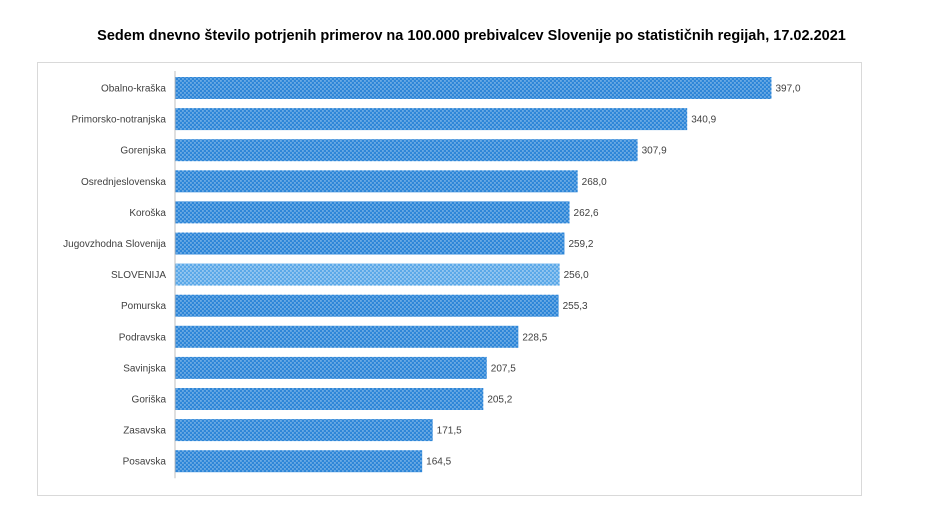  Describe the element at coordinates (114, 244) in the screenshot. I see `category-label-jugovzhodna-slovenija: Jugovzhodna Slovenija` at that location.